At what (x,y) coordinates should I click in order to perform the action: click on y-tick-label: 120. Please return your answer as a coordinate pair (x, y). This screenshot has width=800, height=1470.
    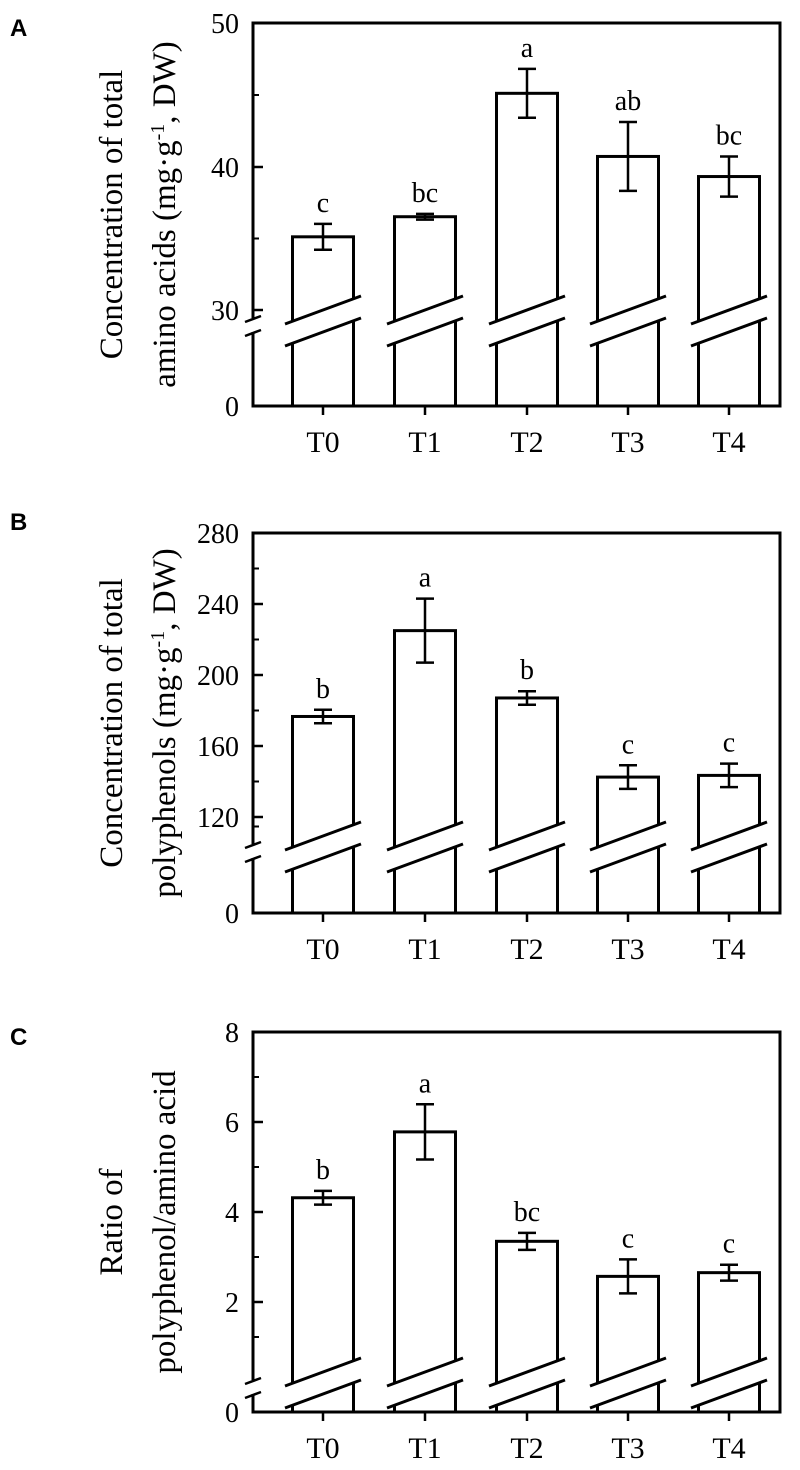
    Looking at the image, I should click on (218, 818).